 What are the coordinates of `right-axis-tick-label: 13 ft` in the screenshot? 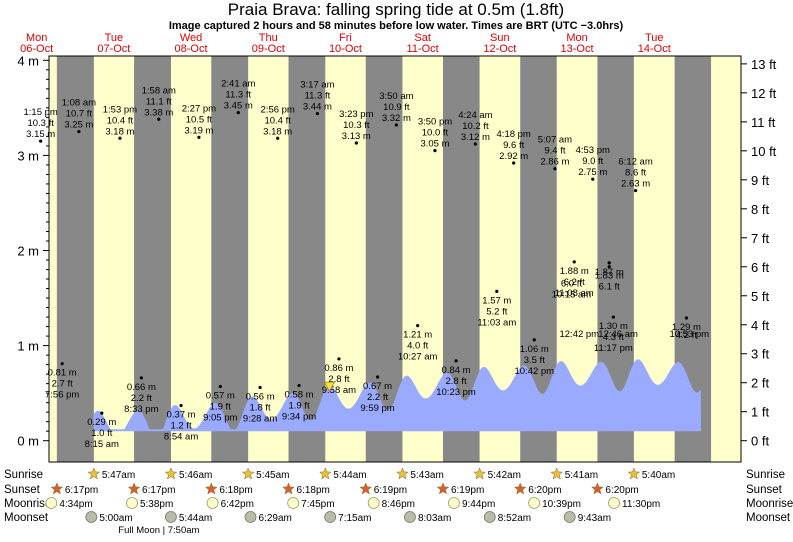 It's located at (764, 64).